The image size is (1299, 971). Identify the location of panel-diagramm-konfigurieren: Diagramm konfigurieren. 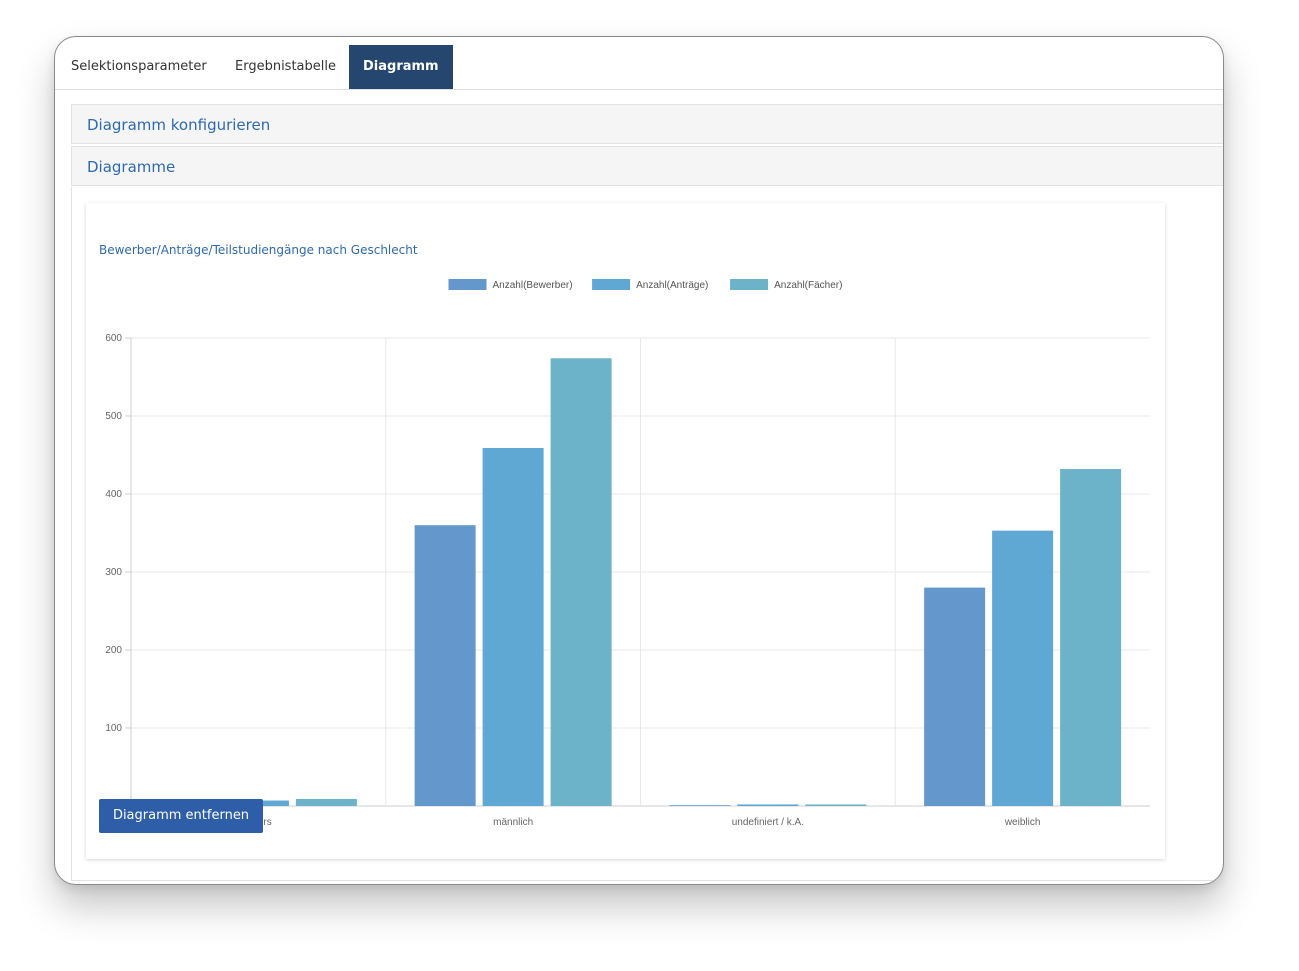
(647, 124).